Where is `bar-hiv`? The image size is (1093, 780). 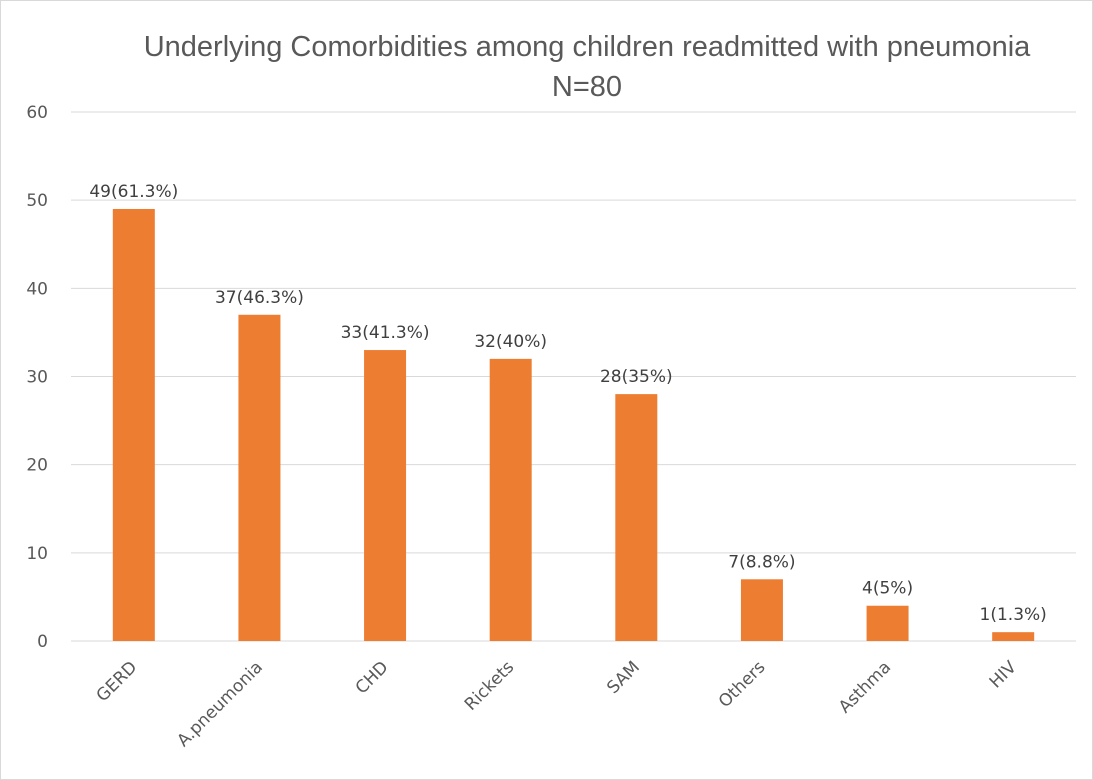
bar-hiv is located at coordinates (1013, 636).